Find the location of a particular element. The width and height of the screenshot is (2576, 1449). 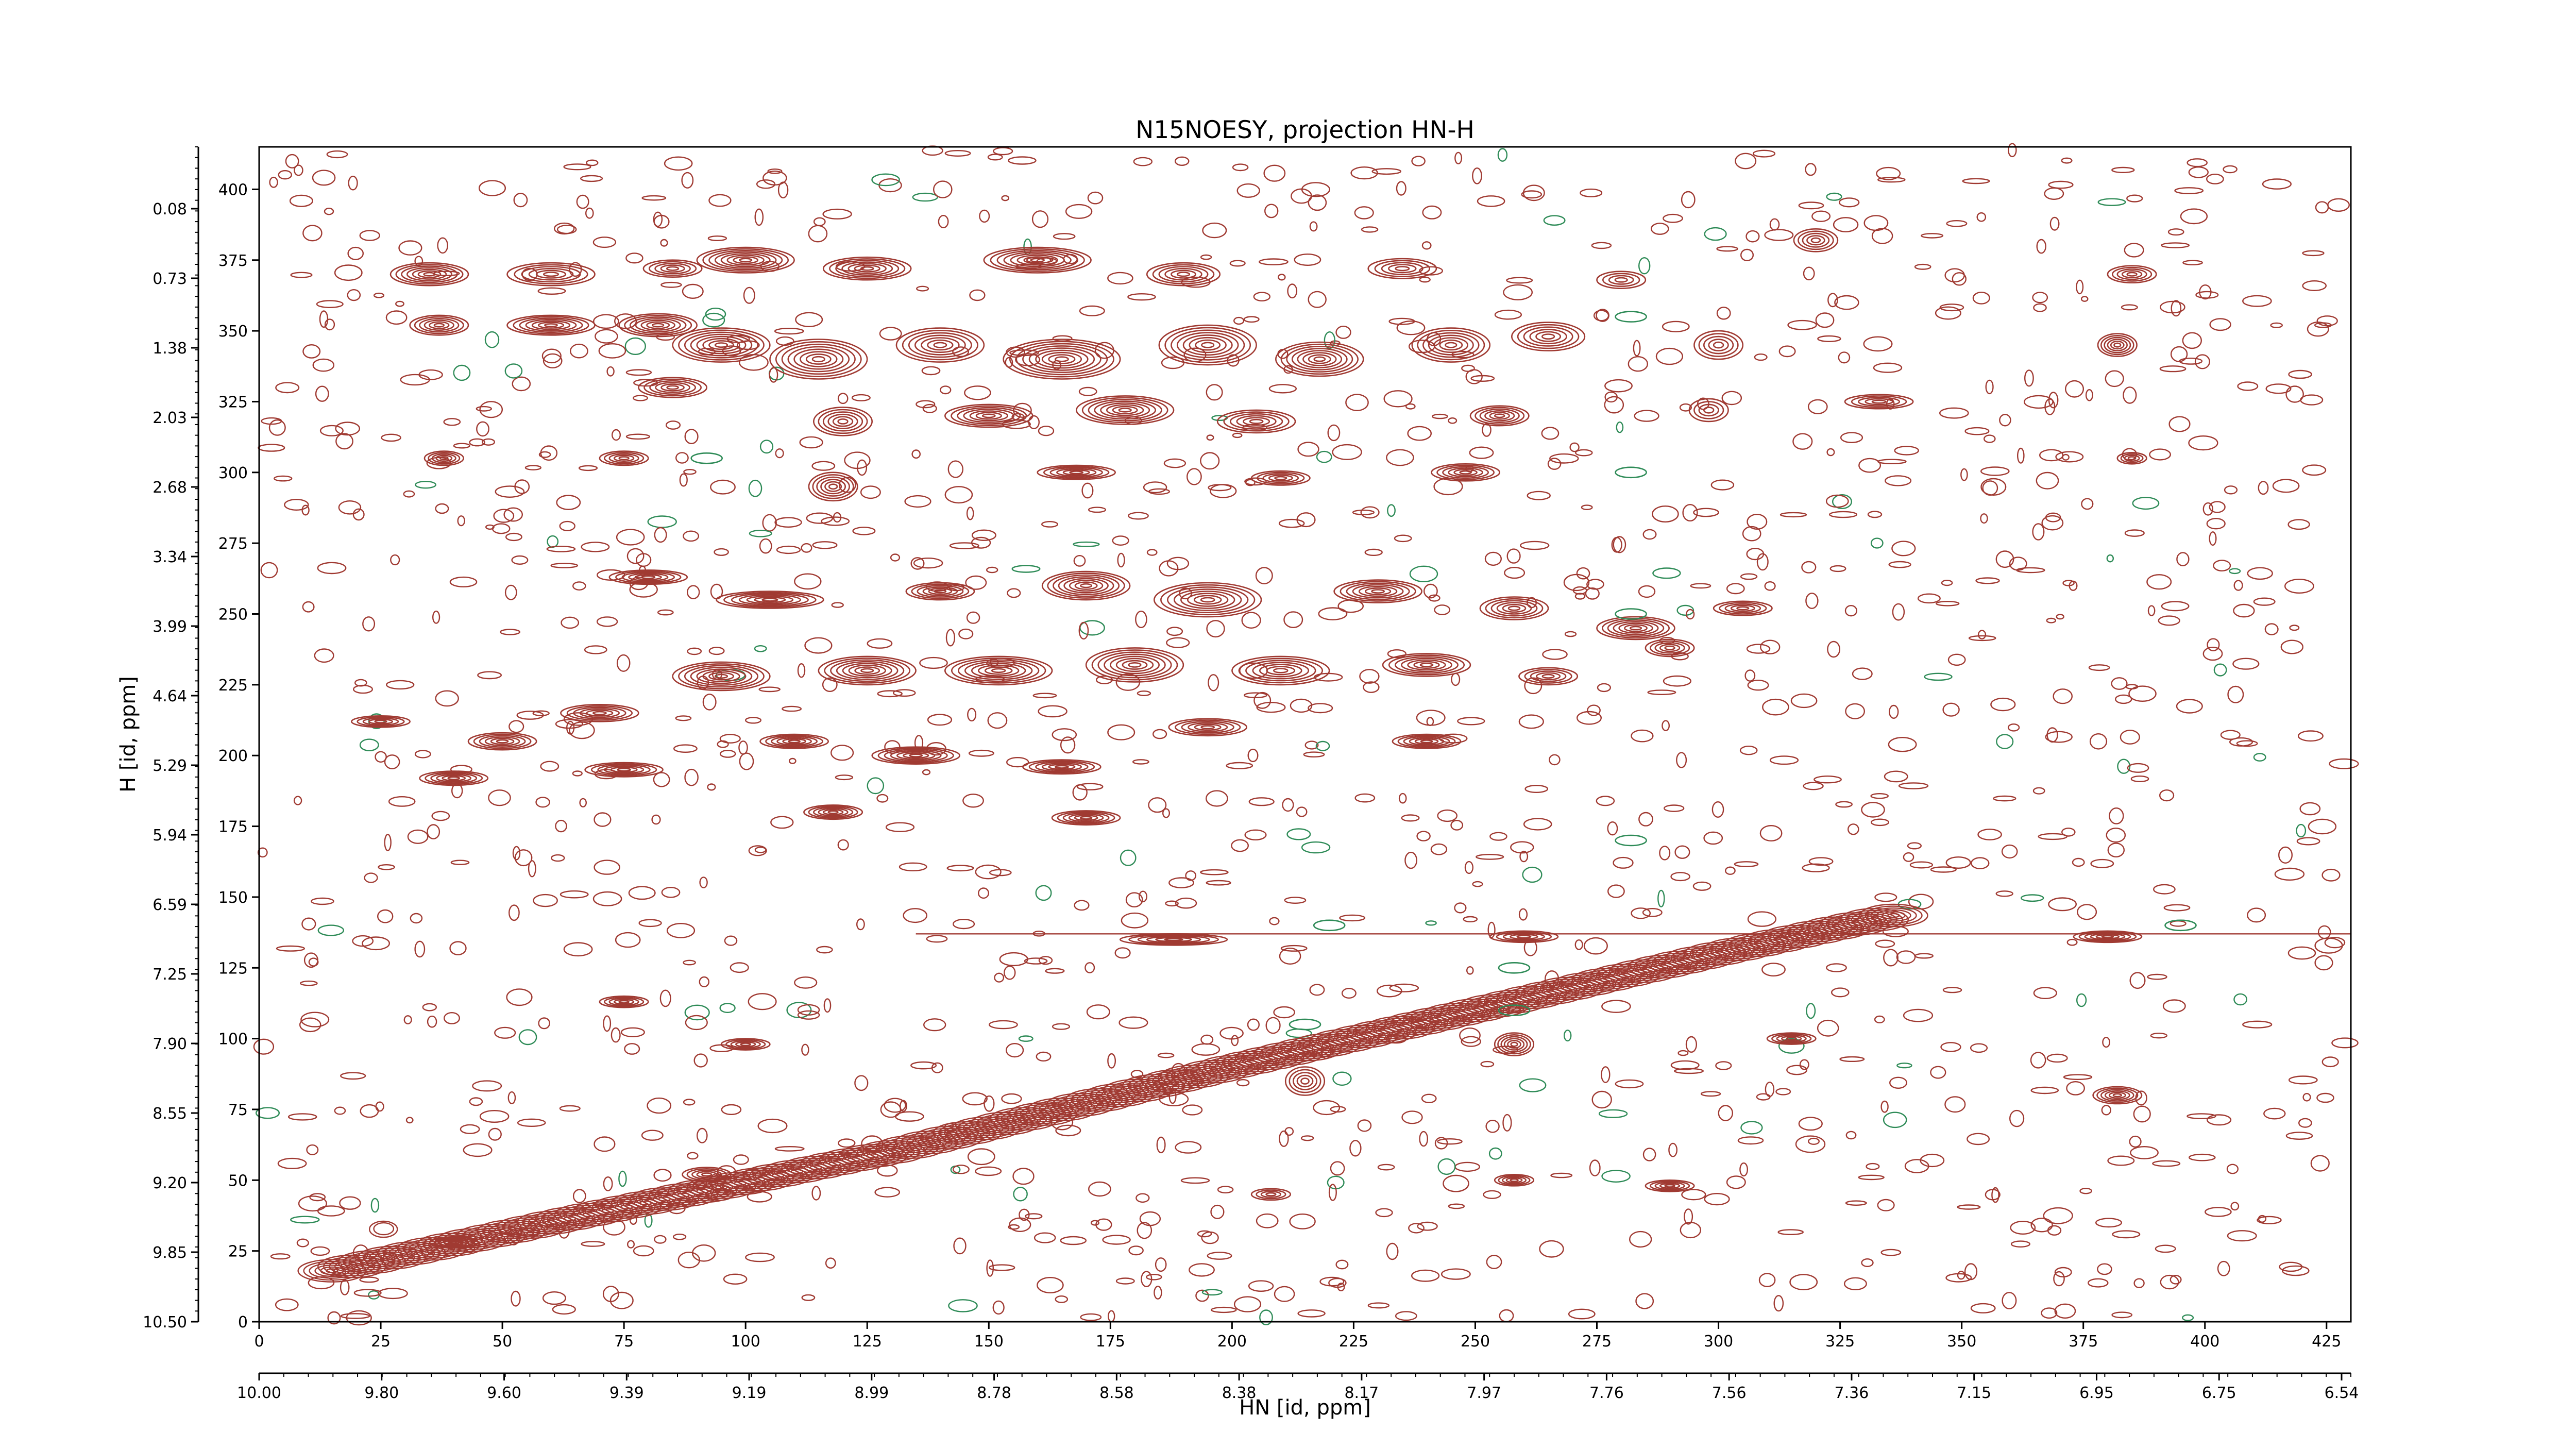

y-ppm-tick-label: 0.08 is located at coordinates (169, 209).